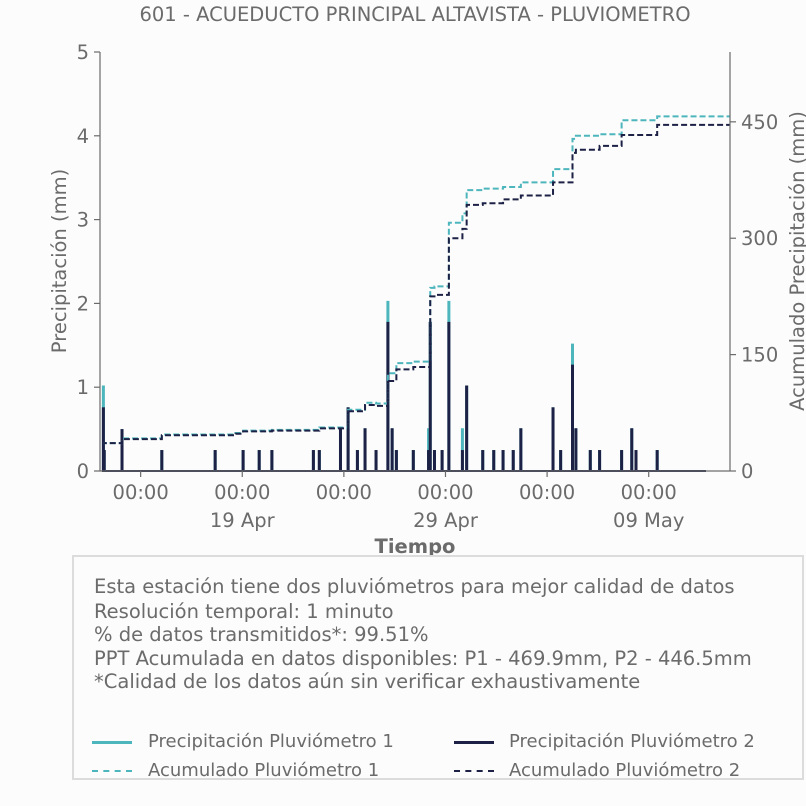 The width and height of the screenshot is (806, 806). What do you see at coordinates (83, 136) in the screenshot?
I see `y-tick-label: 4` at bounding box center [83, 136].